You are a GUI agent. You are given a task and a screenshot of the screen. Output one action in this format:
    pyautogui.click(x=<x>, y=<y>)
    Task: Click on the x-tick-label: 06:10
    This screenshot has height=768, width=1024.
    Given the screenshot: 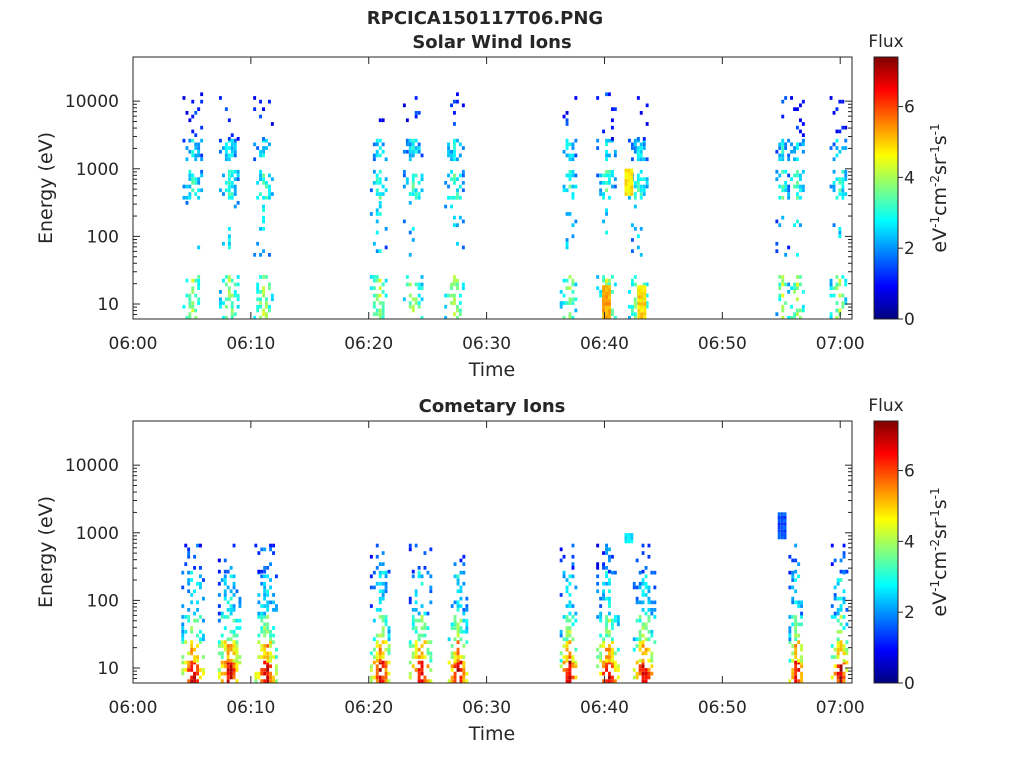 What is the action you would take?
    pyautogui.click(x=250, y=344)
    